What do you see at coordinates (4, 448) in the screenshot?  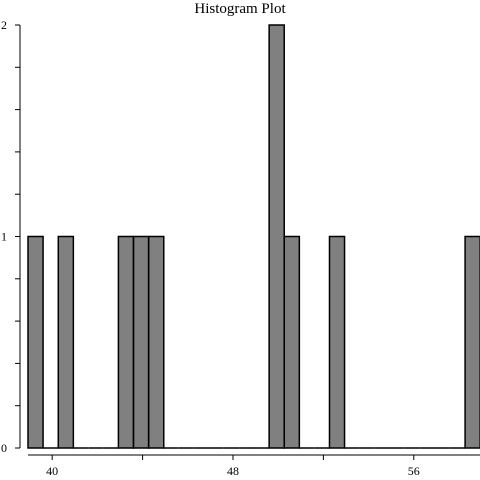 I see `y-tick-label-0: 0` at bounding box center [4, 448].